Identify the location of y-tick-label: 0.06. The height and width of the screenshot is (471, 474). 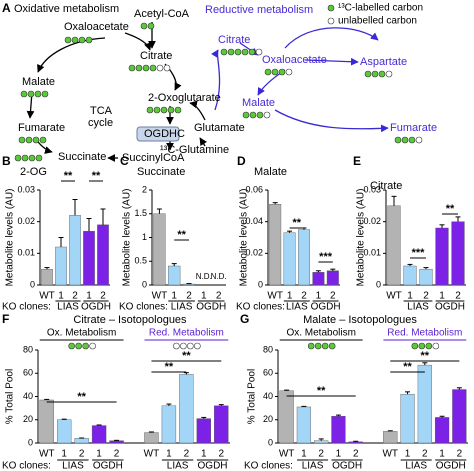
(254, 189).